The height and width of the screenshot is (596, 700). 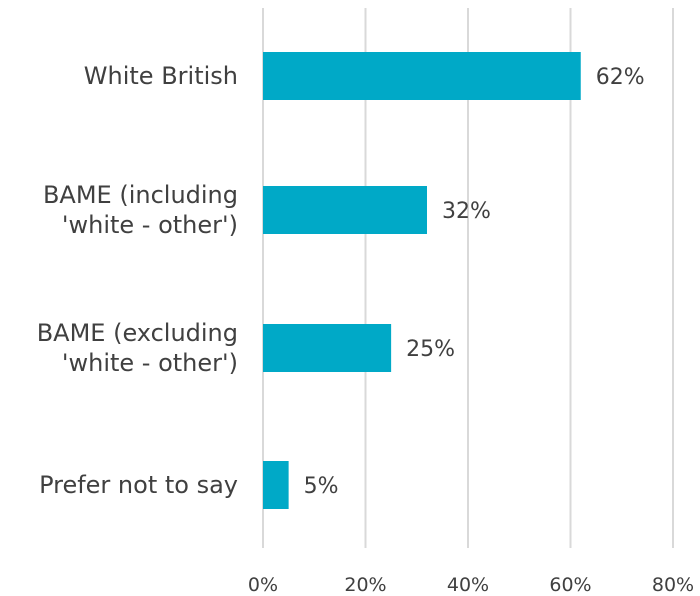 What do you see at coordinates (140, 210) in the screenshot?
I see `category-label: BAME (including'white - other')` at bounding box center [140, 210].